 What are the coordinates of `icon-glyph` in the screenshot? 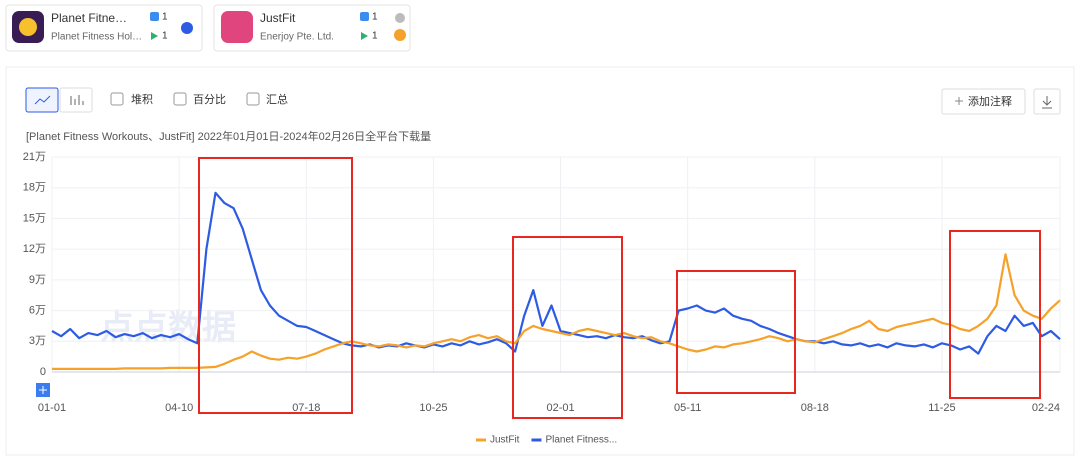 It's located at (28, 27).